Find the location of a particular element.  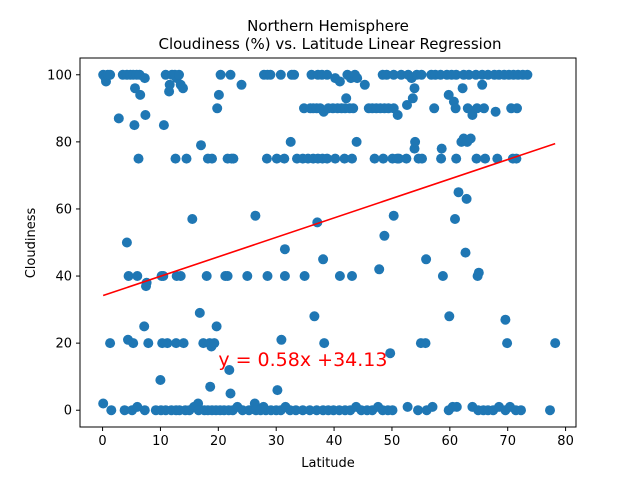

x-tick-label: 10 is located at coordinates (160, 441).